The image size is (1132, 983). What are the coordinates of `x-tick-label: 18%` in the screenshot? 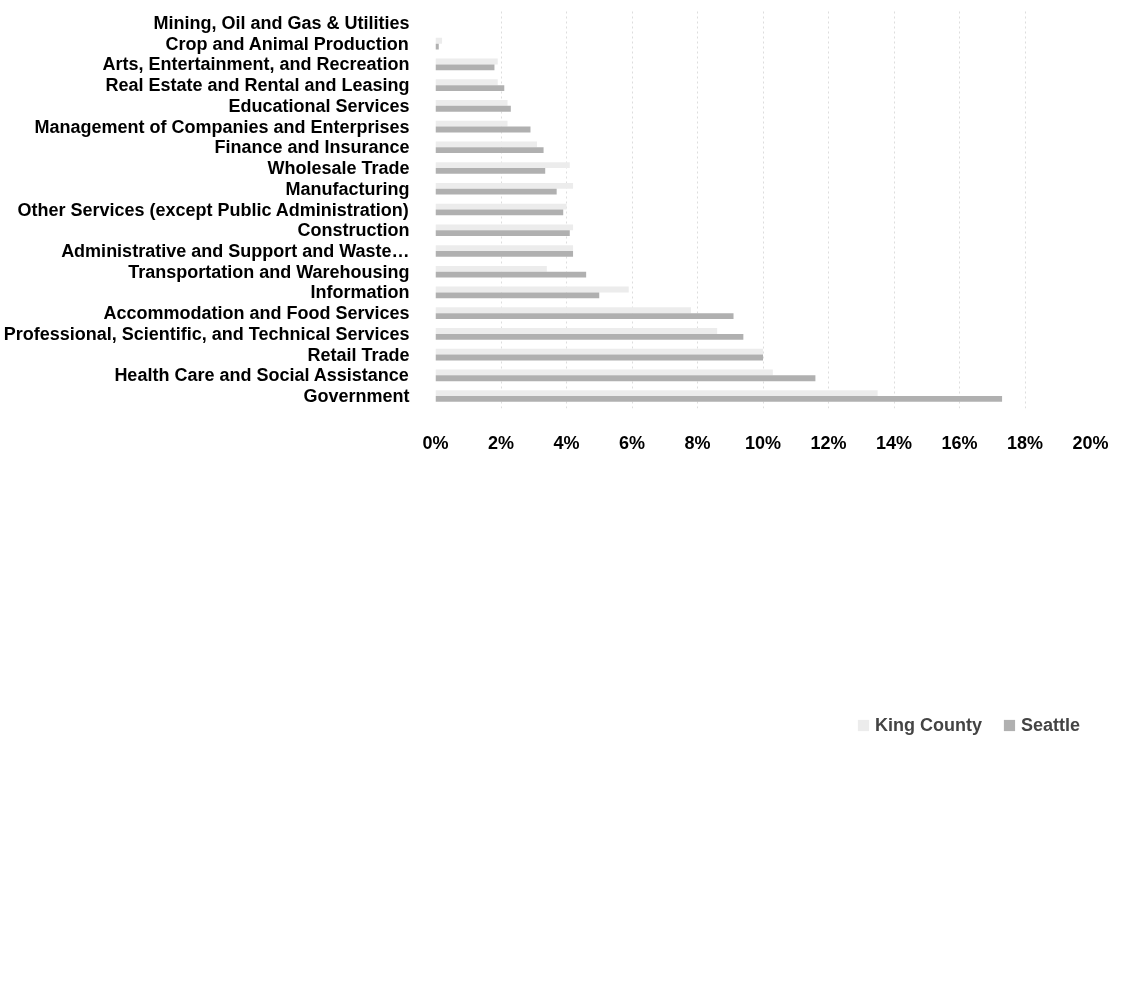 It's located at (1025, 442).